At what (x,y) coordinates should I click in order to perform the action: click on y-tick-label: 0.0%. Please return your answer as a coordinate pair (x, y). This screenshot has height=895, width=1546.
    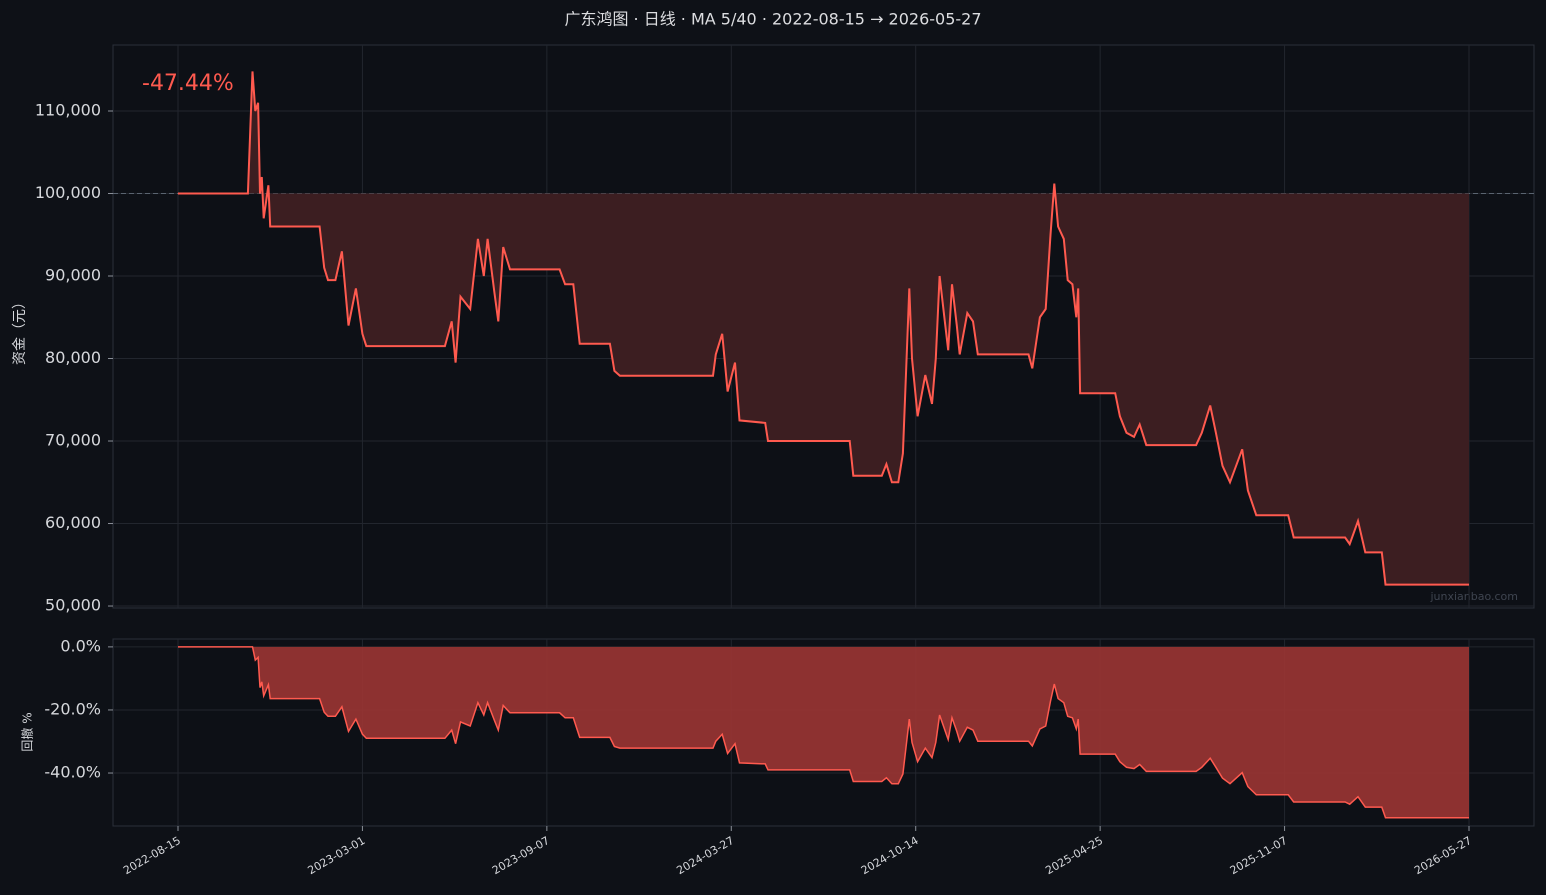
    Looking at the image, I should click on (80, 645).